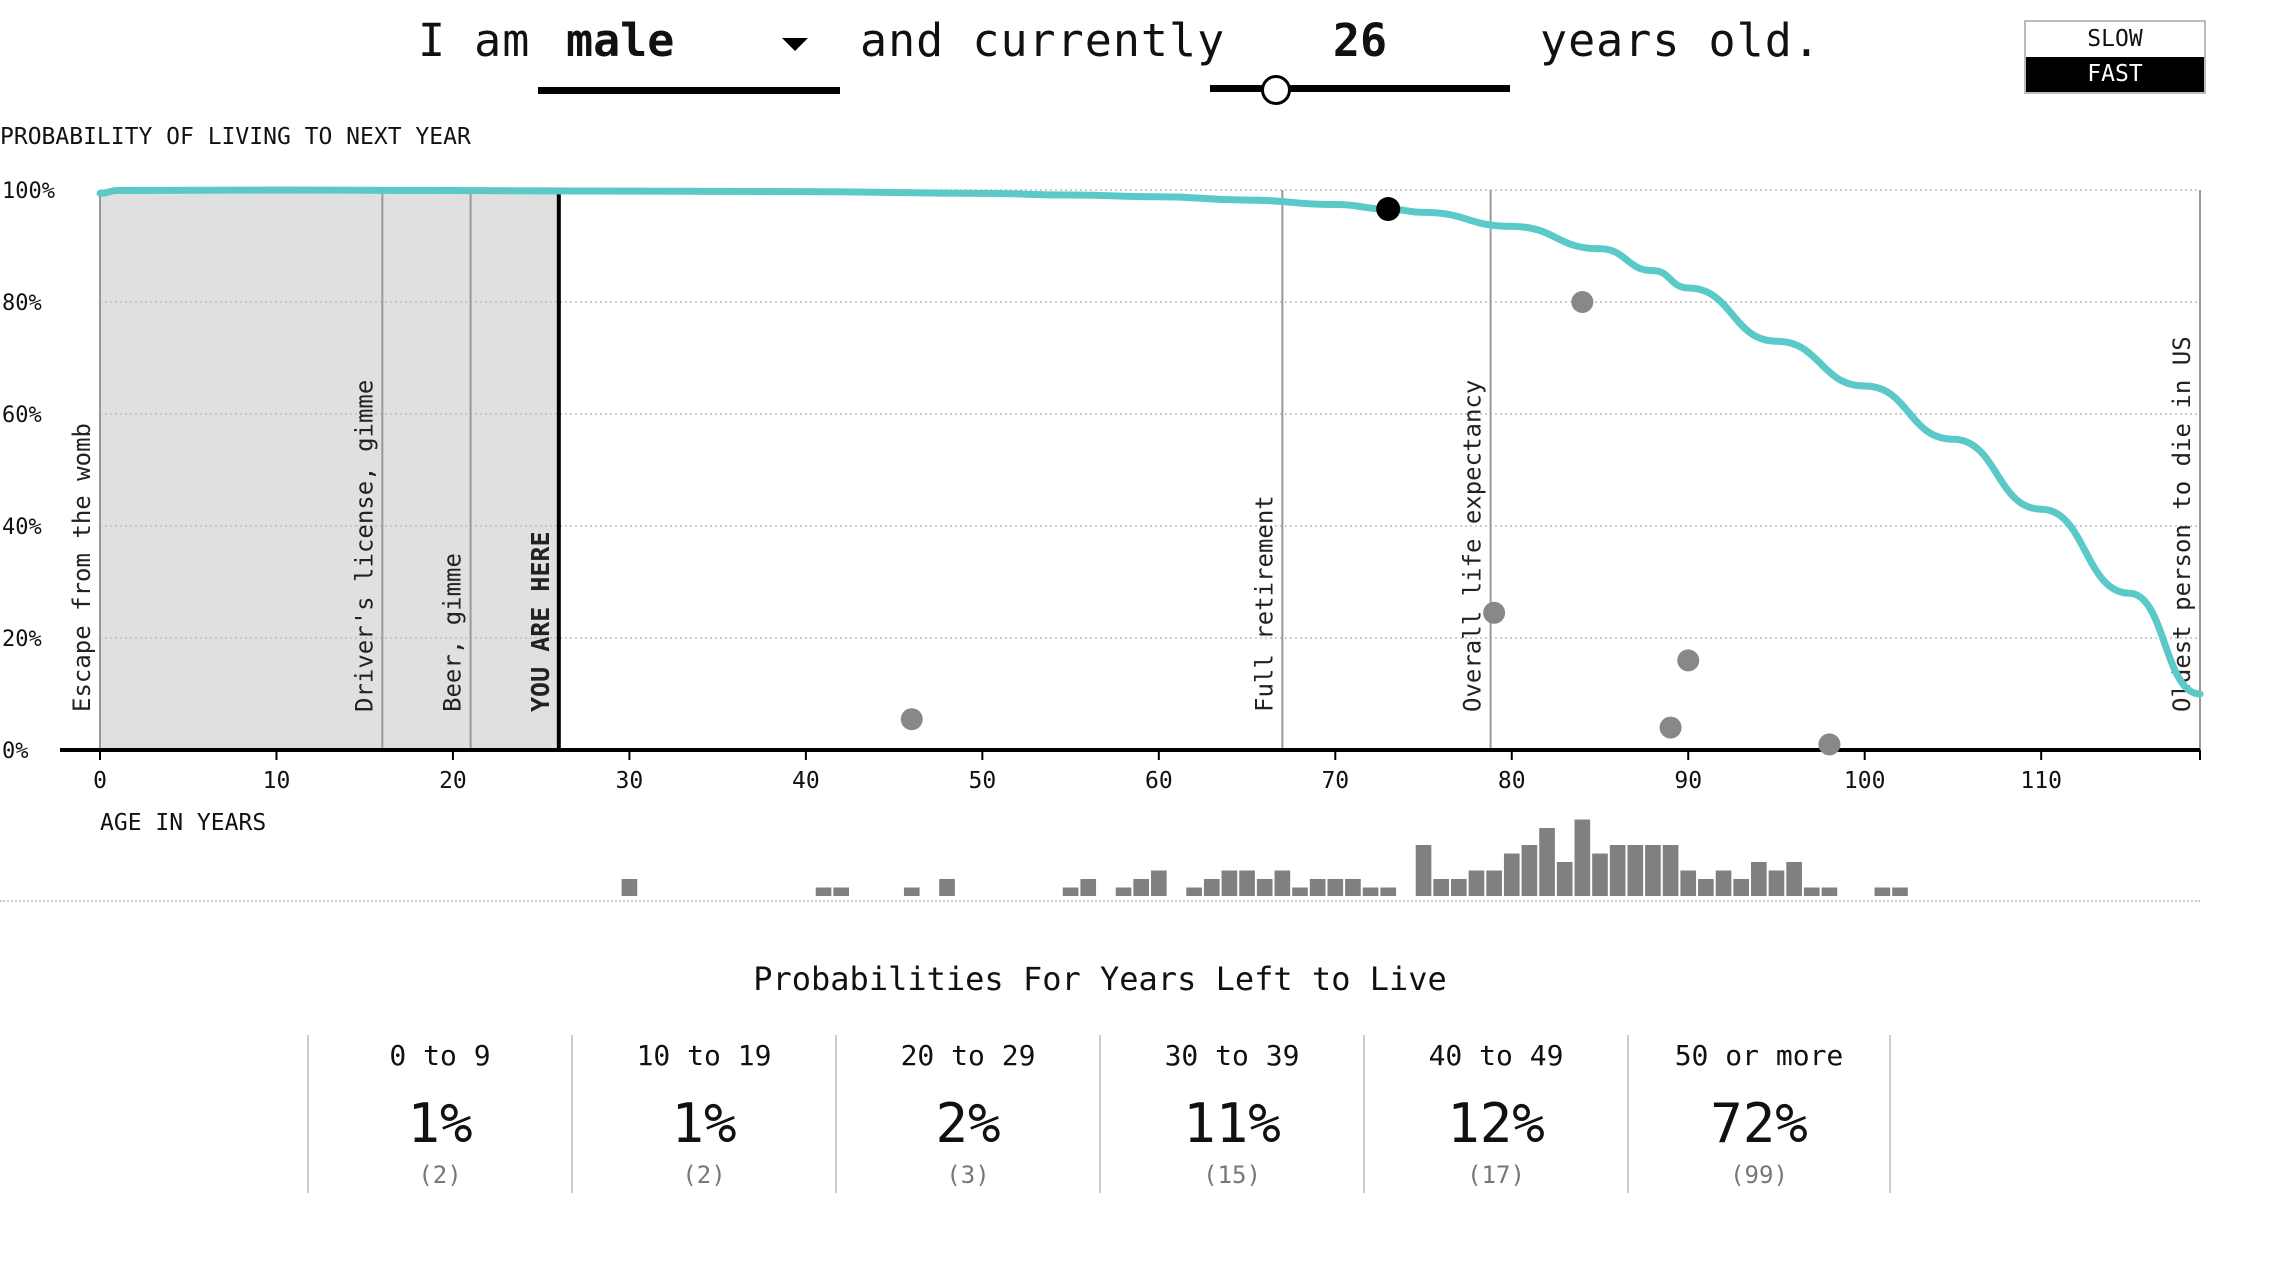 The height and width of the screenshot is (1266, 2286). What do you see at coordinates (1276, 90) in the screenshot?
I see `slider-handle` at bounding box center [1276, 90].